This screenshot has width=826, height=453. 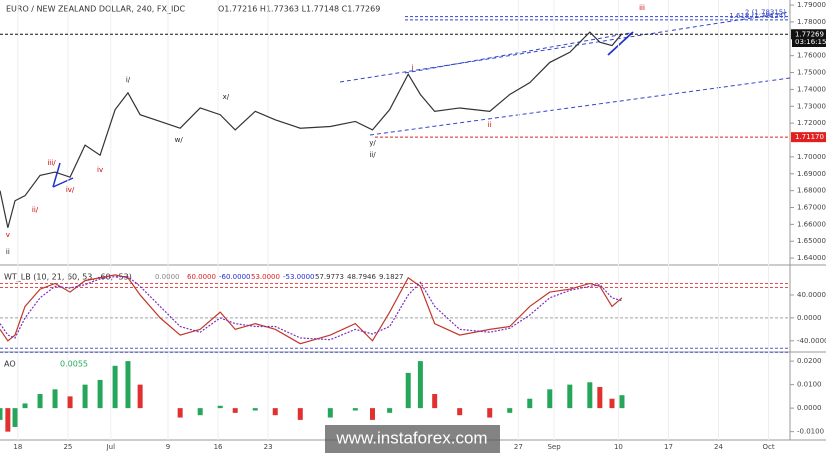 I want to click on y-tick-label: 1.64000, so click(x=811, y=258).